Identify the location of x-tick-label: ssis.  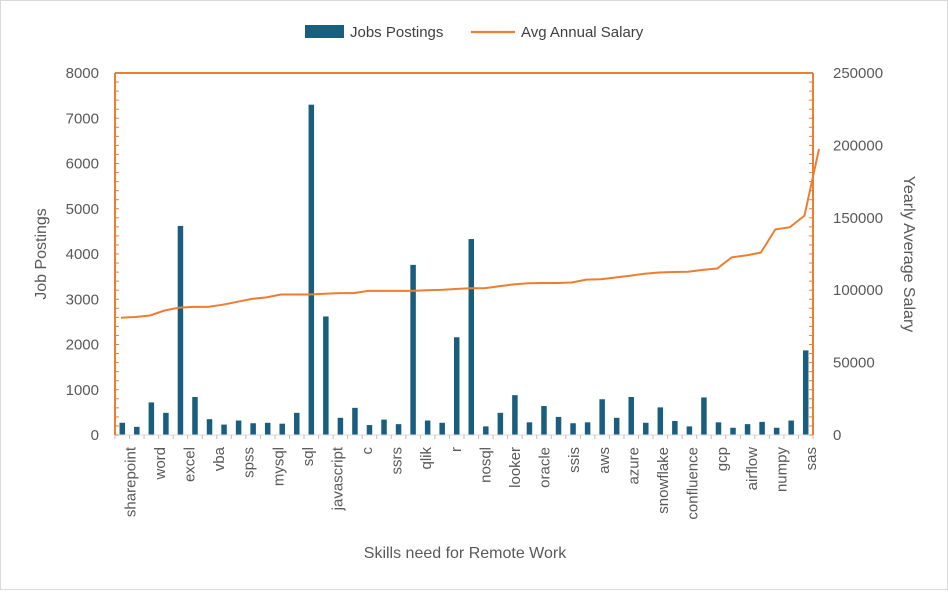
(574, 460).